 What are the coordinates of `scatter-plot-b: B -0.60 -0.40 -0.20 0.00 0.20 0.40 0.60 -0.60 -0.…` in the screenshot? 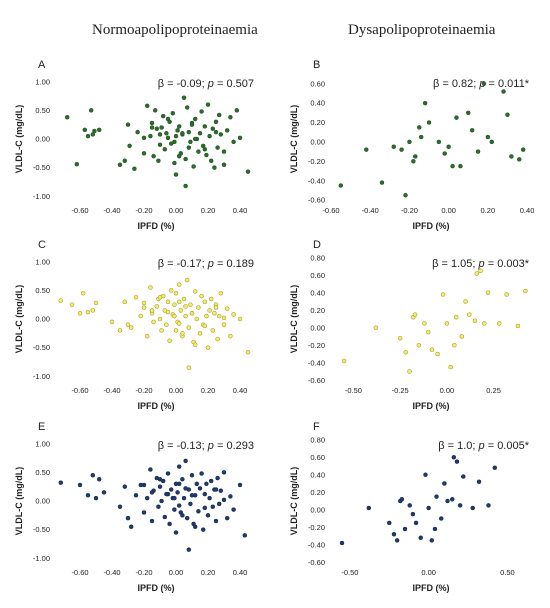 It's located at (411, 145).